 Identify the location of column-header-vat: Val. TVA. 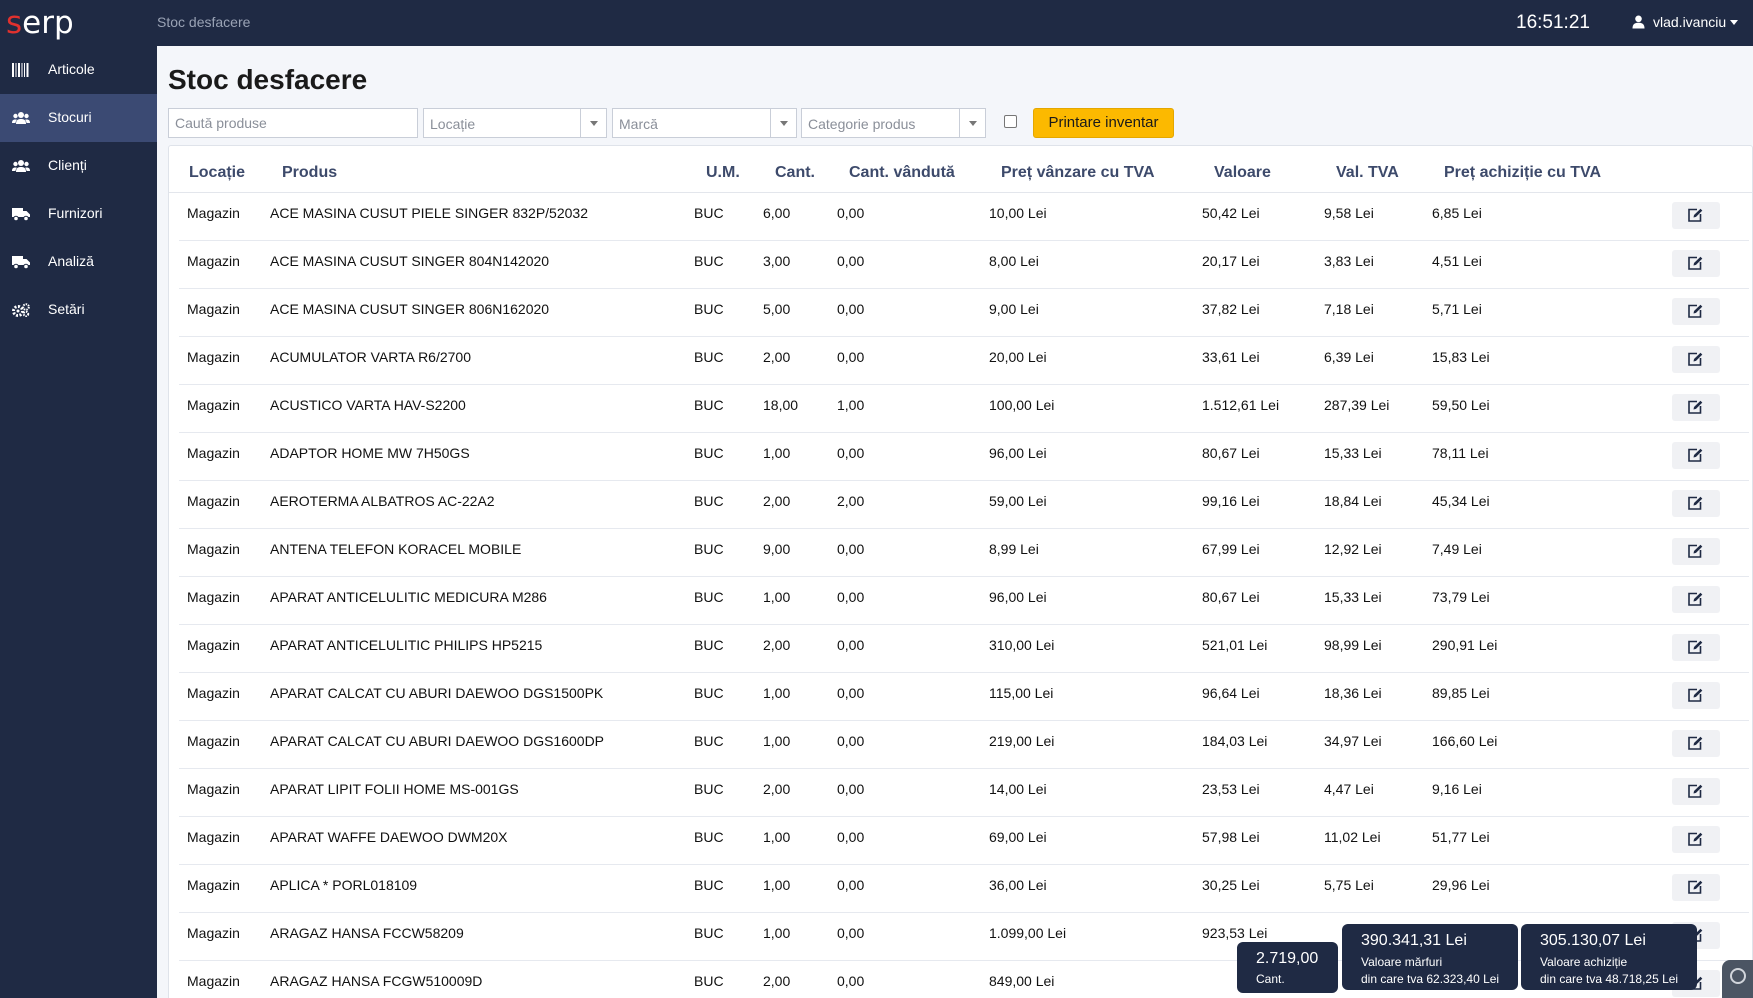
(1367, 172).